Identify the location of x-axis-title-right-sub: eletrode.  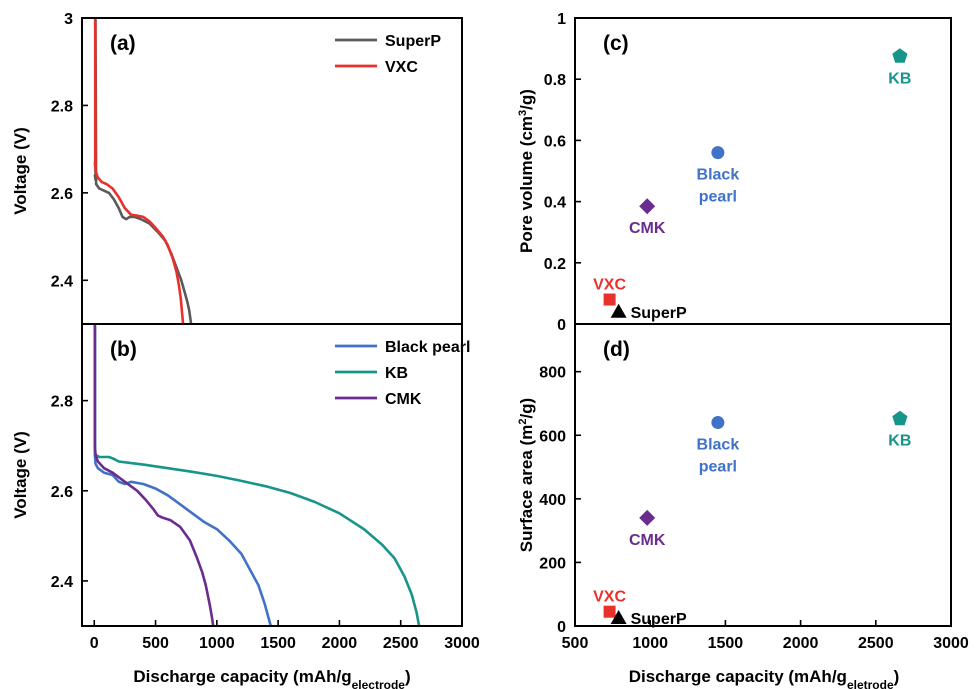
(870, 683).